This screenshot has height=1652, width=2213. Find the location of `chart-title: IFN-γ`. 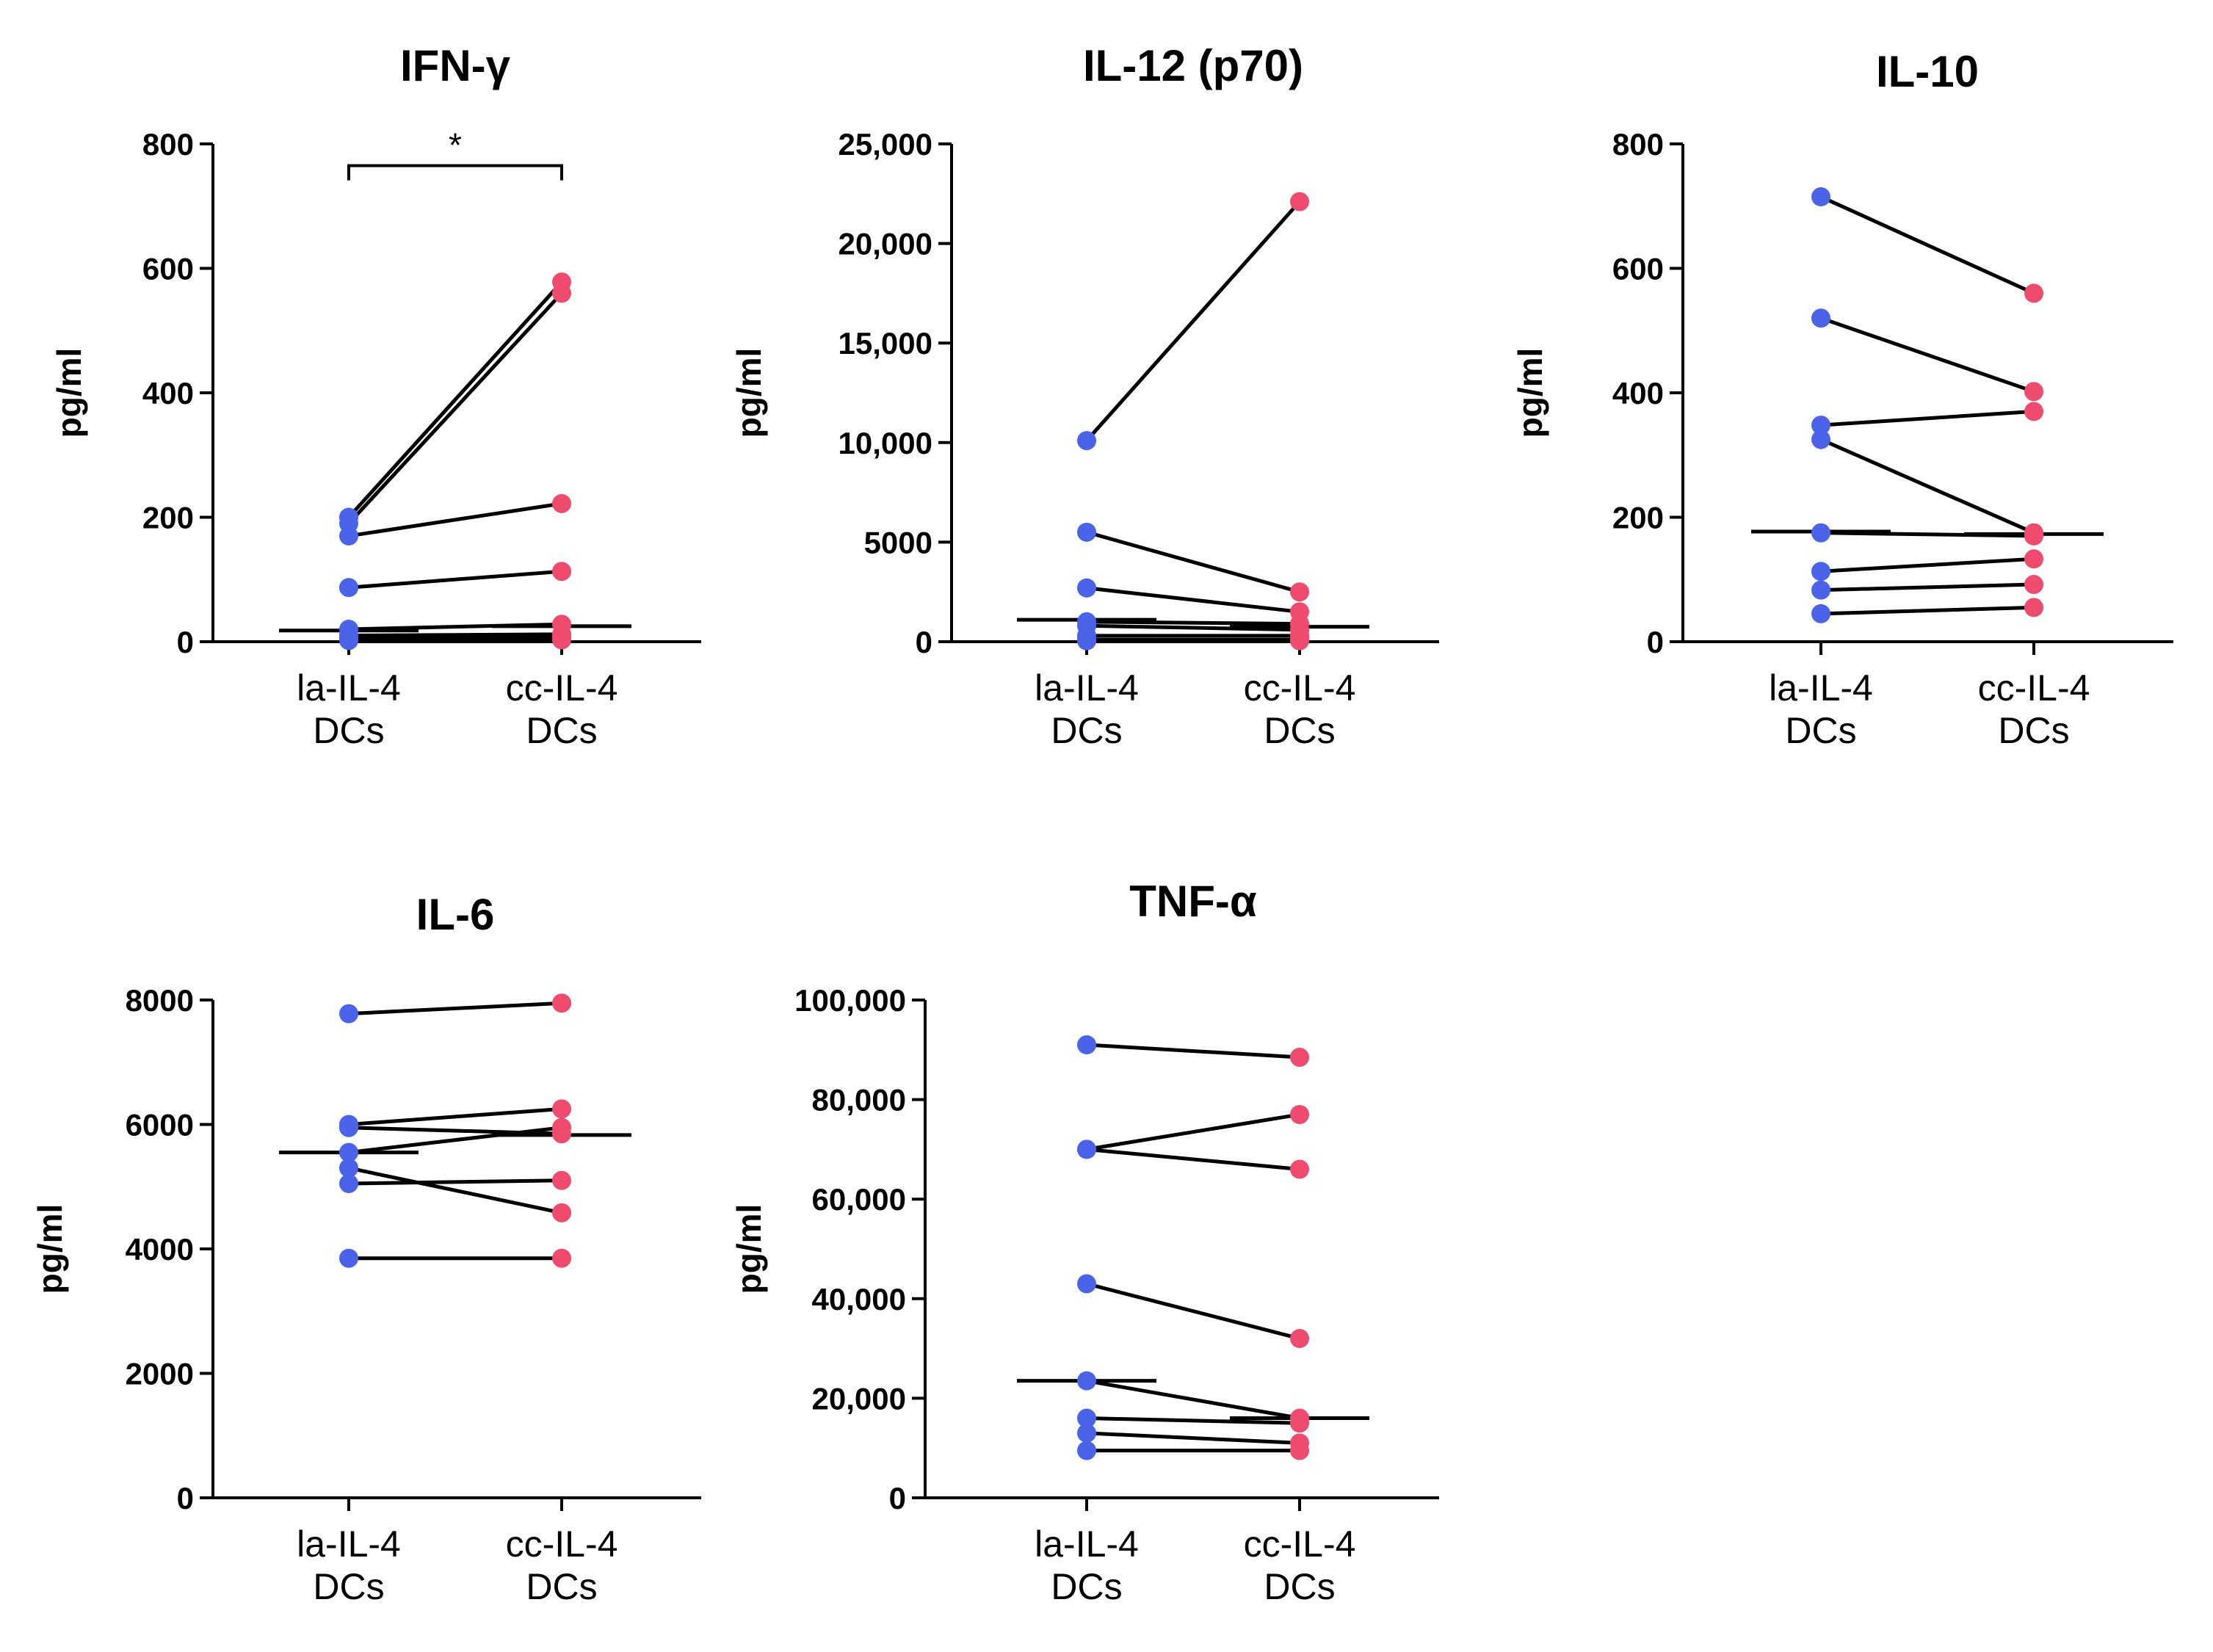

chart-title: IFN-γ is located at coordinates (455, 65).